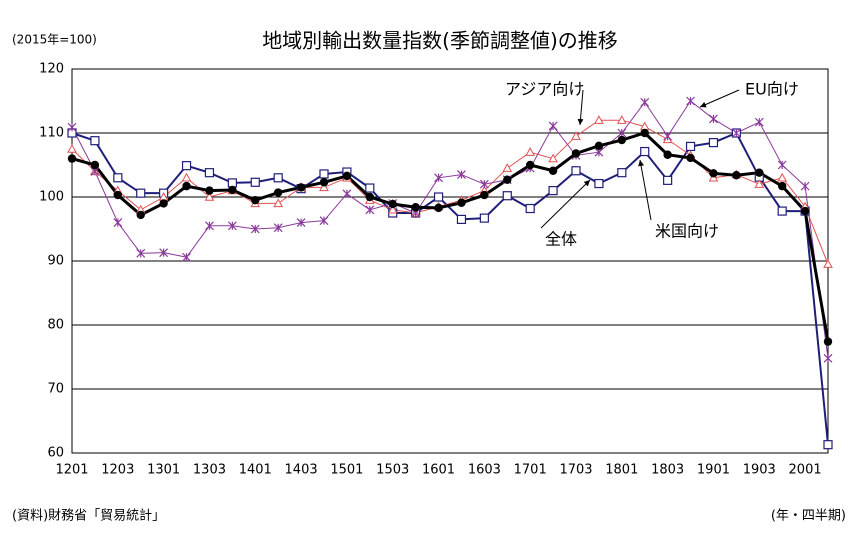 The image size is (861, 548). Describe the element at coordinates (438, 470) in the screenshot. I see `x-tick-label: 1601` at that location.